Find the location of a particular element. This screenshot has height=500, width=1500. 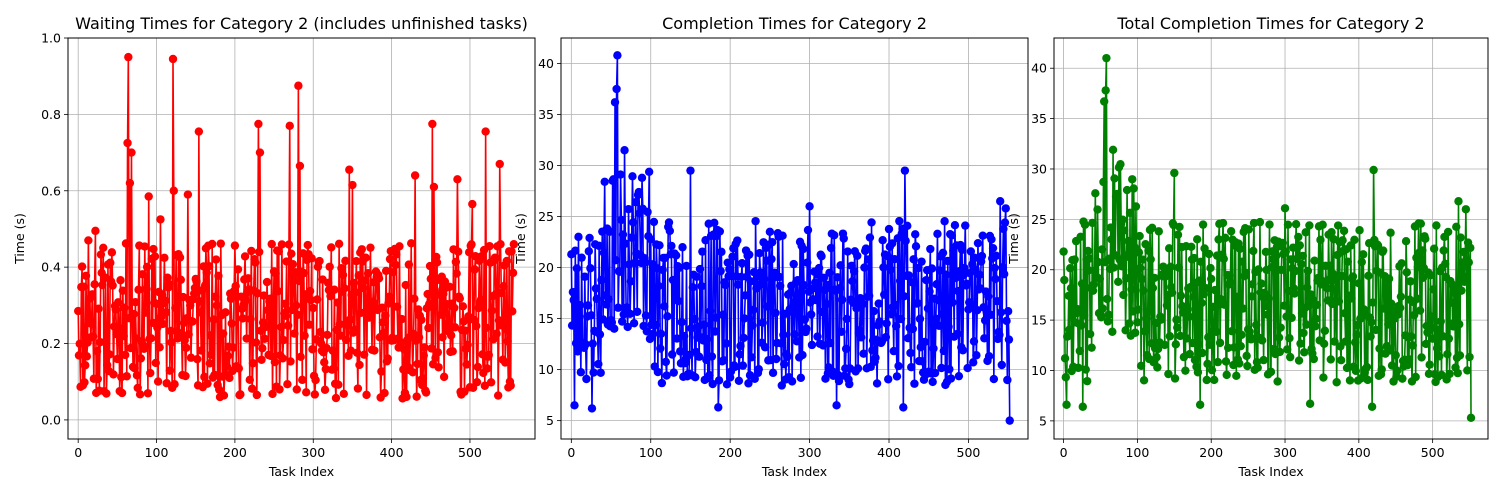

y-tick-label: 5 is located at coordinates (1043, 420).